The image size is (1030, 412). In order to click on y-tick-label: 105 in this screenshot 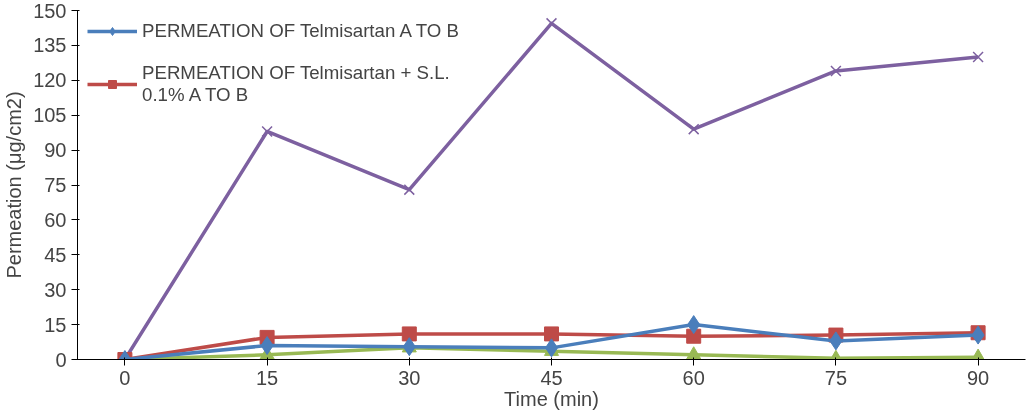, I will do `click(50, 115)`.